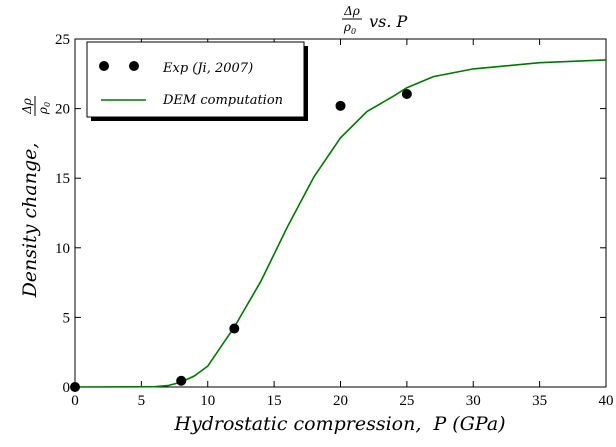 The image size is (616, 447). I want to click on y-tick-label: 10, so click(62, 249).